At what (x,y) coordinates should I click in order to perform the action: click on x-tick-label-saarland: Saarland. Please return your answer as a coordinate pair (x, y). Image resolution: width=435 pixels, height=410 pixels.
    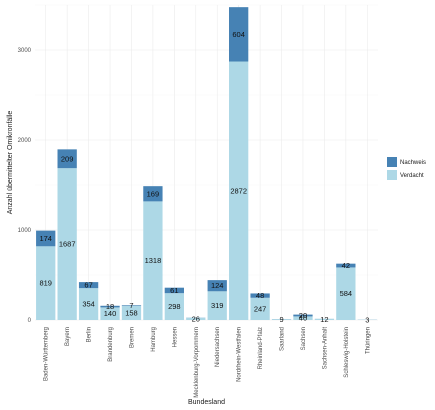
    Looking at the image, I should click on (283, 339).